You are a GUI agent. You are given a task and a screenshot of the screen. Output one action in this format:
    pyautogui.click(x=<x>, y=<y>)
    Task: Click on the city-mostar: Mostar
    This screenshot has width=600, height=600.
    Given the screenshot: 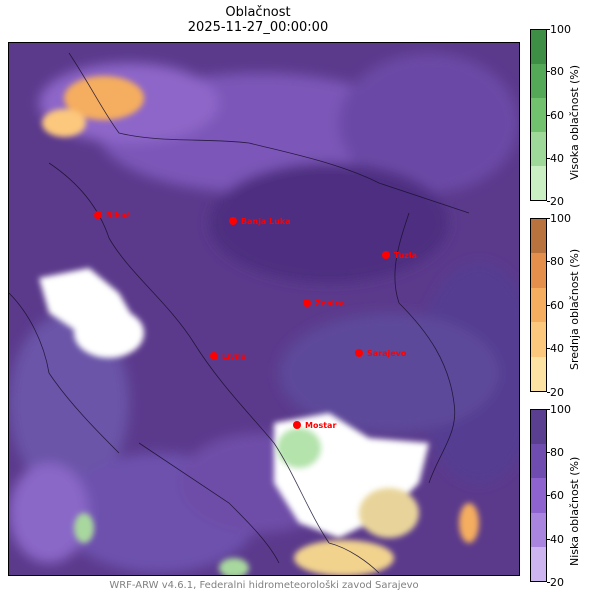 What is the action you would take?
    pyautogui.click(x=314, y=425)
    